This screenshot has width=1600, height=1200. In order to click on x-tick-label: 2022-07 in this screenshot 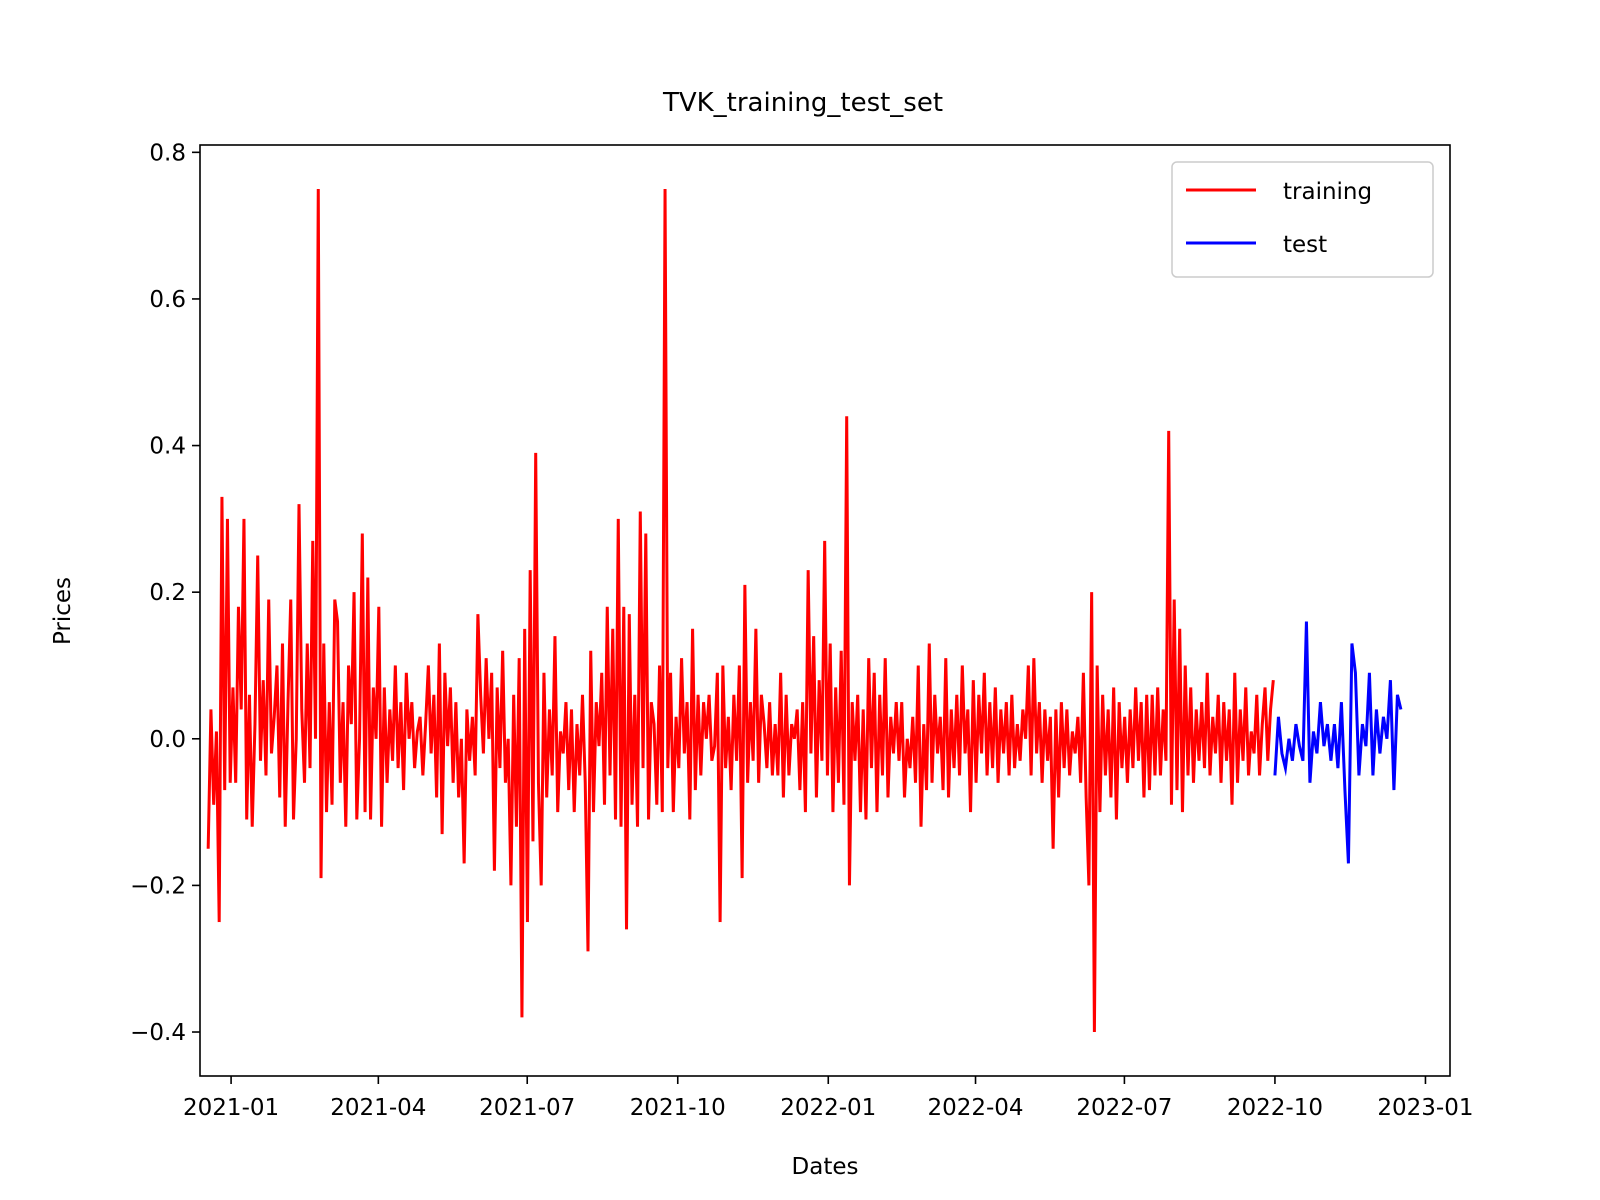, I will do `click(1124, 1108)`.